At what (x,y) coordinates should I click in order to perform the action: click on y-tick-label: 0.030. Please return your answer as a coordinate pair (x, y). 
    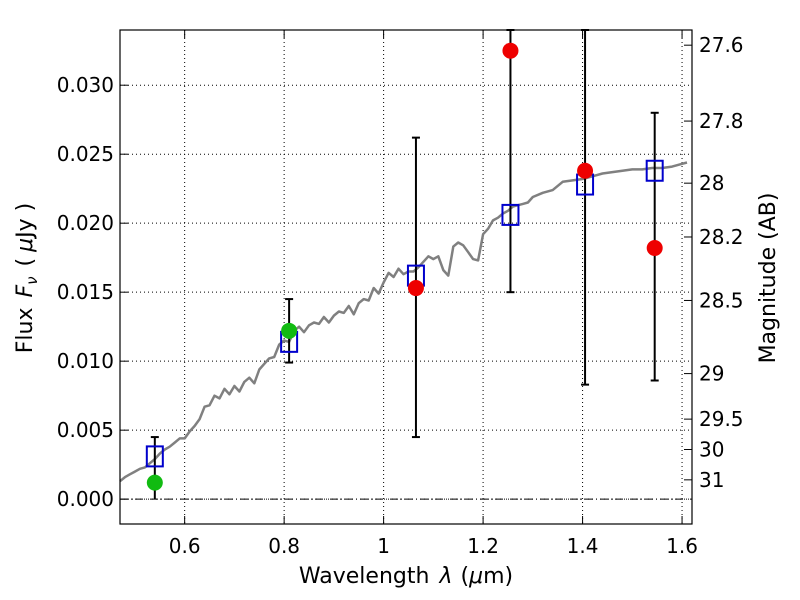
    Looking at the image, I should click on (85, 85).